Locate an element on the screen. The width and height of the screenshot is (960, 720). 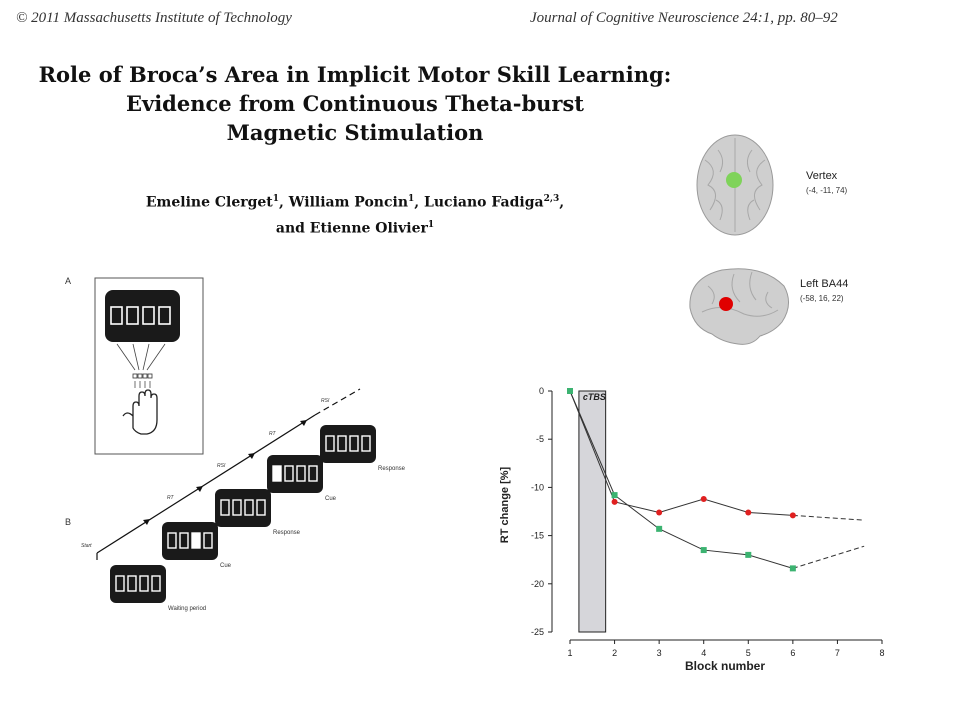
y-tick-label: -20 is located at coordinates (537, 584).